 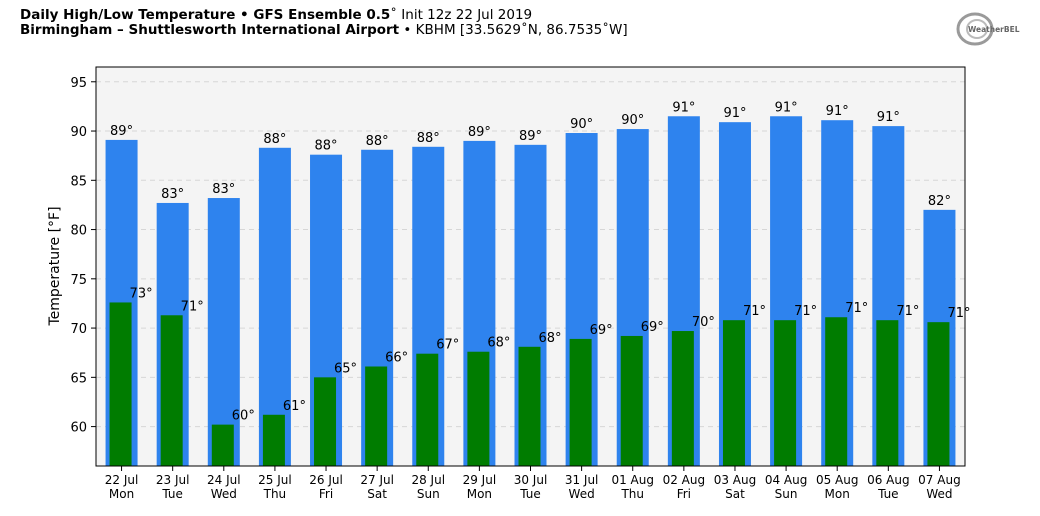 What do you see at coordinates (888, 480) in the screenshot?
I see `x-tick-date: 06 Aug` at bounding box center [888, 480].